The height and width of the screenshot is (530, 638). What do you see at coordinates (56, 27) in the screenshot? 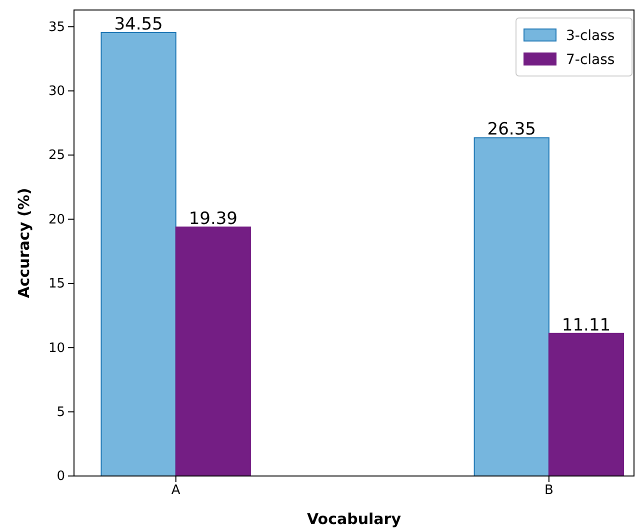
I see `y-tick-label: 35` at bounding box center [56, 27].